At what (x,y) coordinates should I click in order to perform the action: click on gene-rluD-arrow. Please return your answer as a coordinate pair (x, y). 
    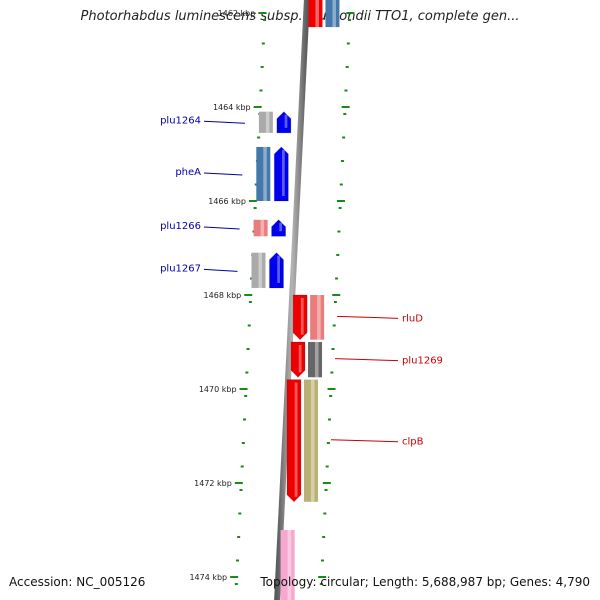
    Looking at the image, I should click on (300, 317).